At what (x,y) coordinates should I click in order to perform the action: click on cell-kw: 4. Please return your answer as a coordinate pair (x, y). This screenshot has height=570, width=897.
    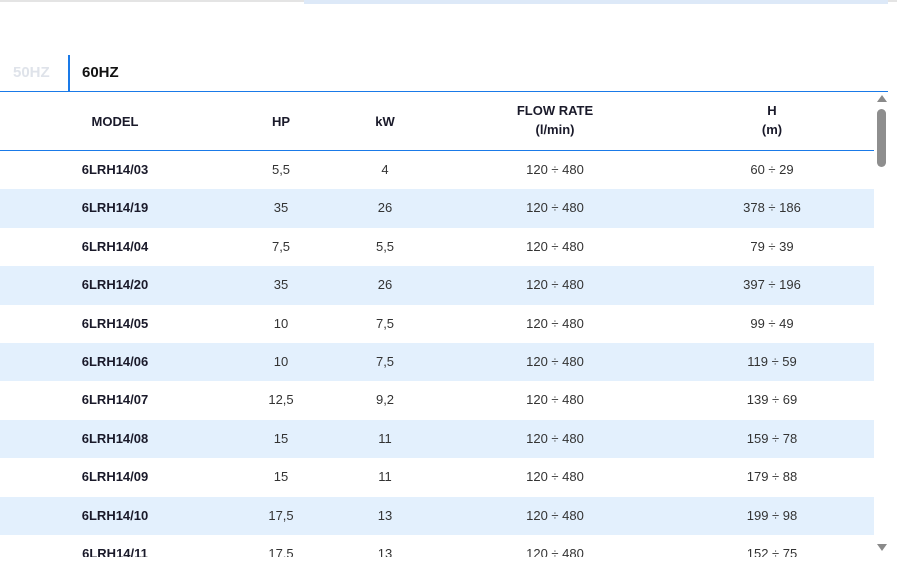
    Looking at the image, I should click on (385, 169).